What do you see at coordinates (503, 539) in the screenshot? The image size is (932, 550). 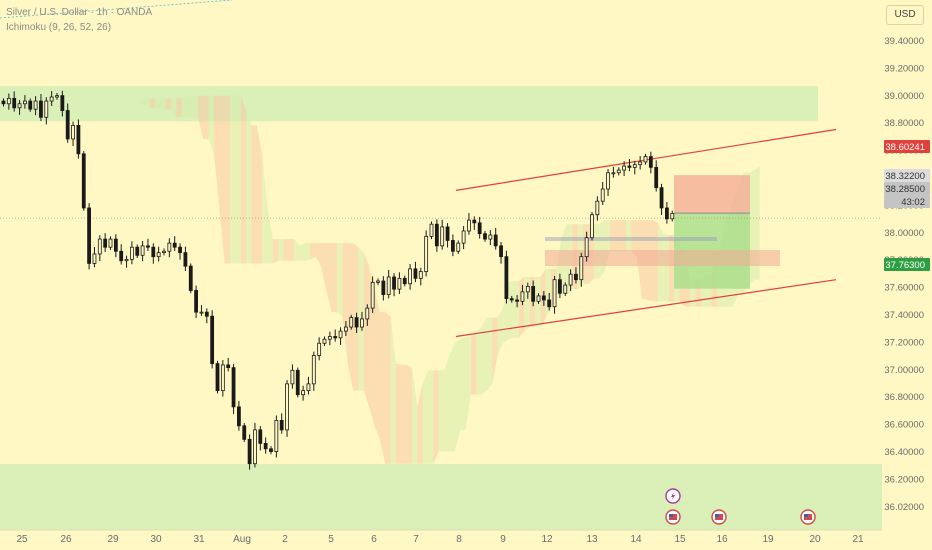 I see `x-tick-label: 9` at bounding box center [503, 539].